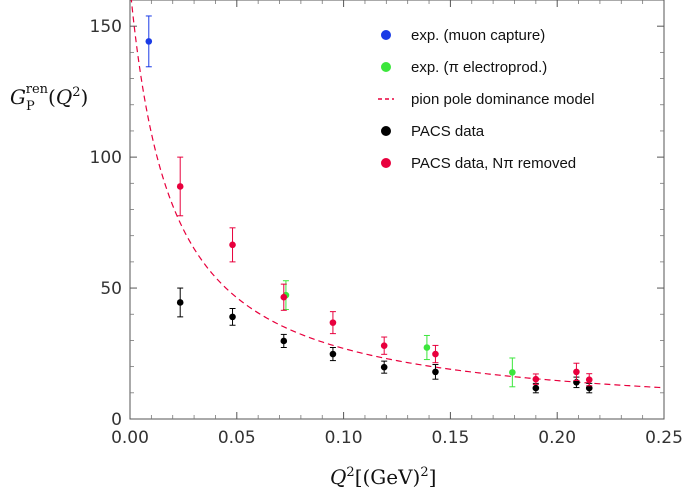 This screenshot has width=690, height=502. Describe the element at coordinates (106, 27) in the screenshot. I see `y-tick-label: 150` at that location.